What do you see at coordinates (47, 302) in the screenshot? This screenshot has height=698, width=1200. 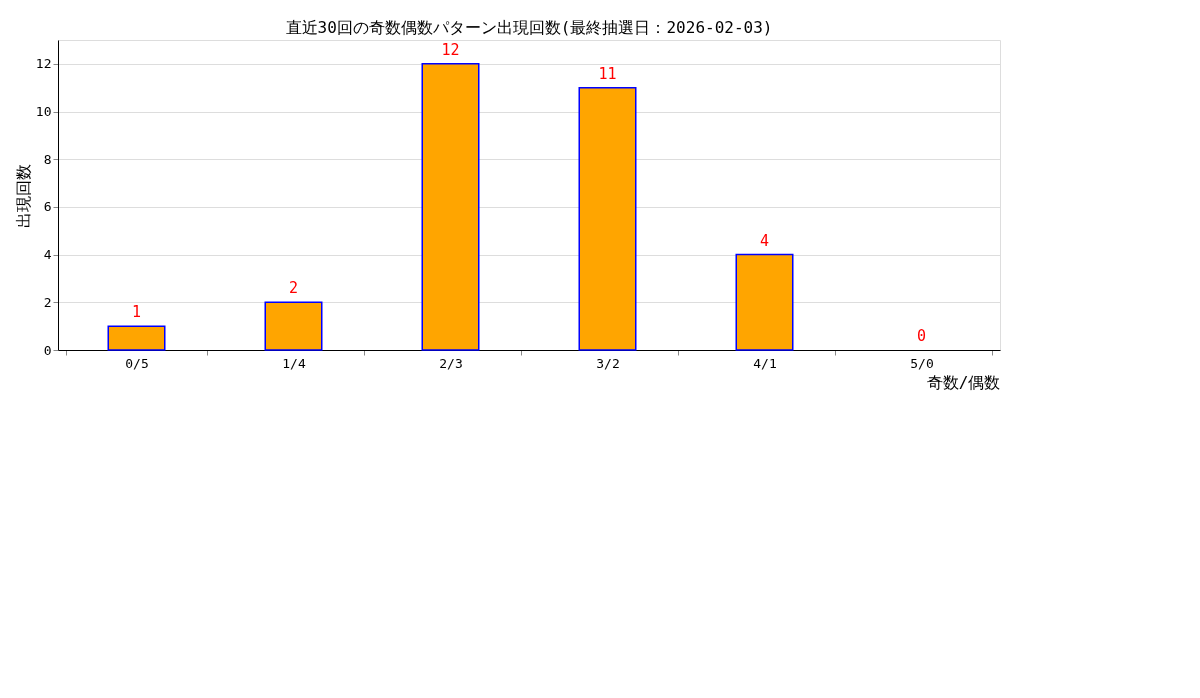 I see `y-tick-label: 2` at bounding box center [47, 302].